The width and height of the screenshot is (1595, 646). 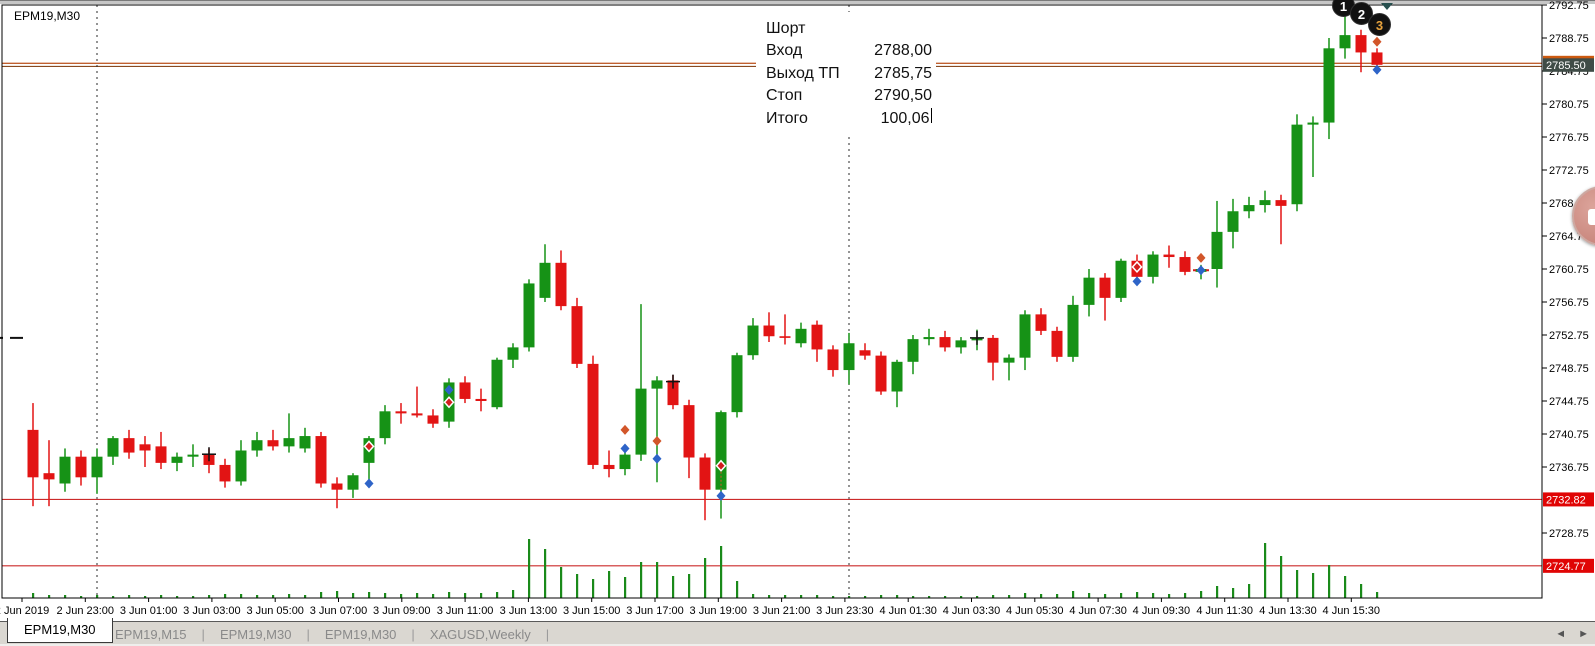 What do you see at coordinates (1561, 634) in the screenshot?
I see `tab-scroll-left-icon: ◄` at bounding box center [1561, 634].